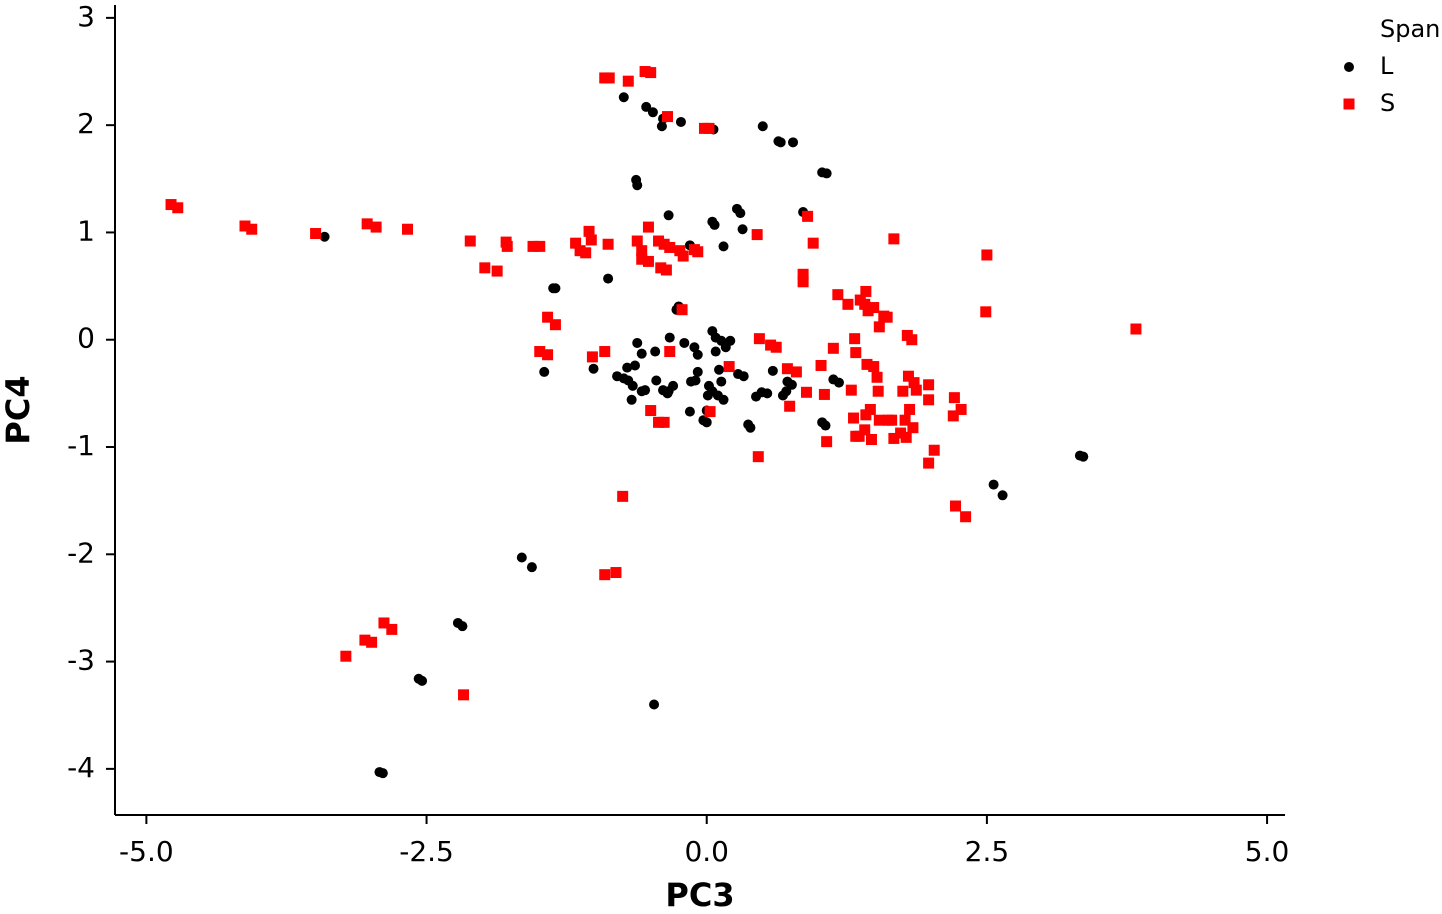  What do you see at coordinates (426, 851) in the screenshot?
I see `x-tick-label: -2.5` at bounding box center [426, 851].